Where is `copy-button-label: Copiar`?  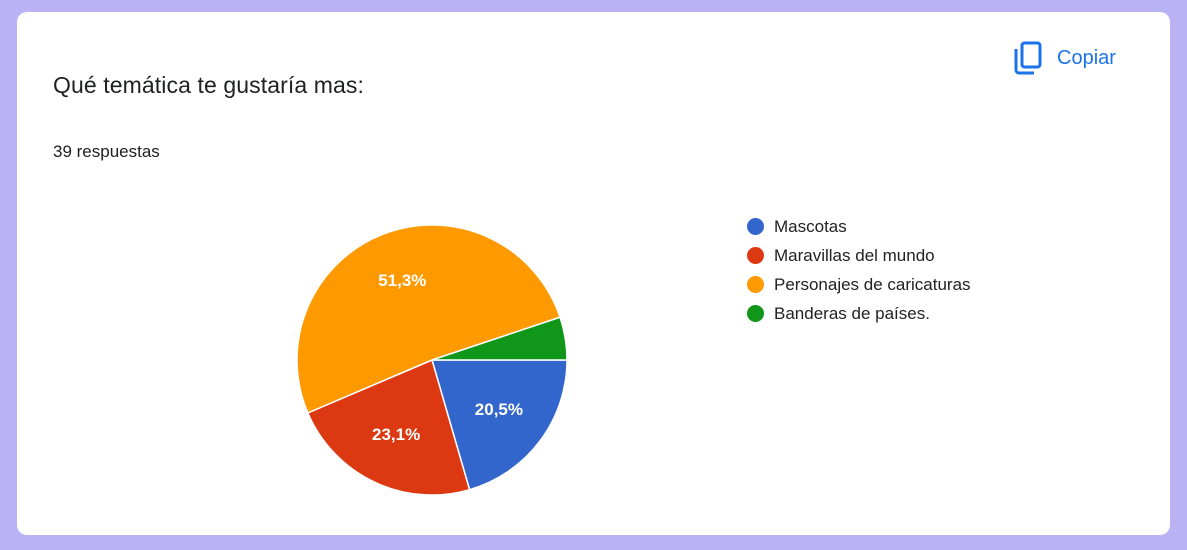
copy-button-label: Copiar is located at coordinates (1086, 57).